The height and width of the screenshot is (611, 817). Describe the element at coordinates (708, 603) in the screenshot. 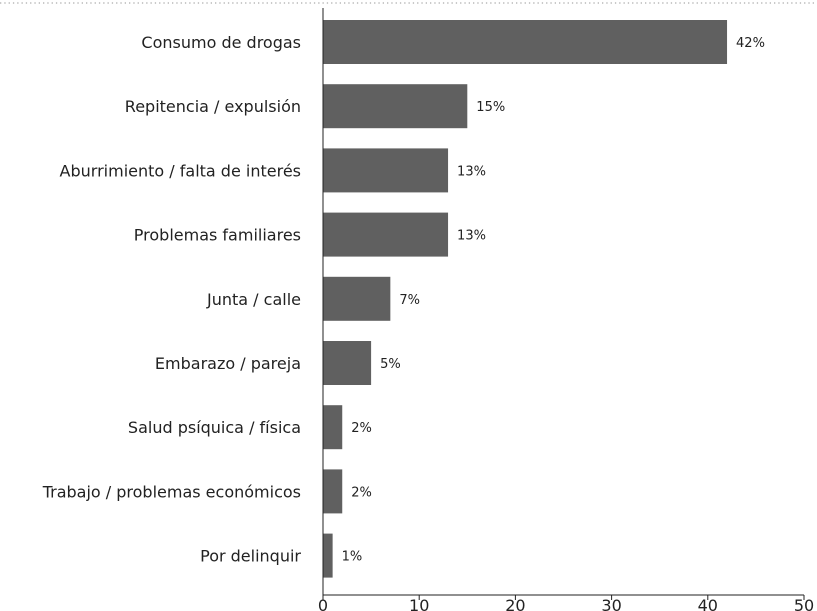

I see `x-tick-label-40: 40` at that location.